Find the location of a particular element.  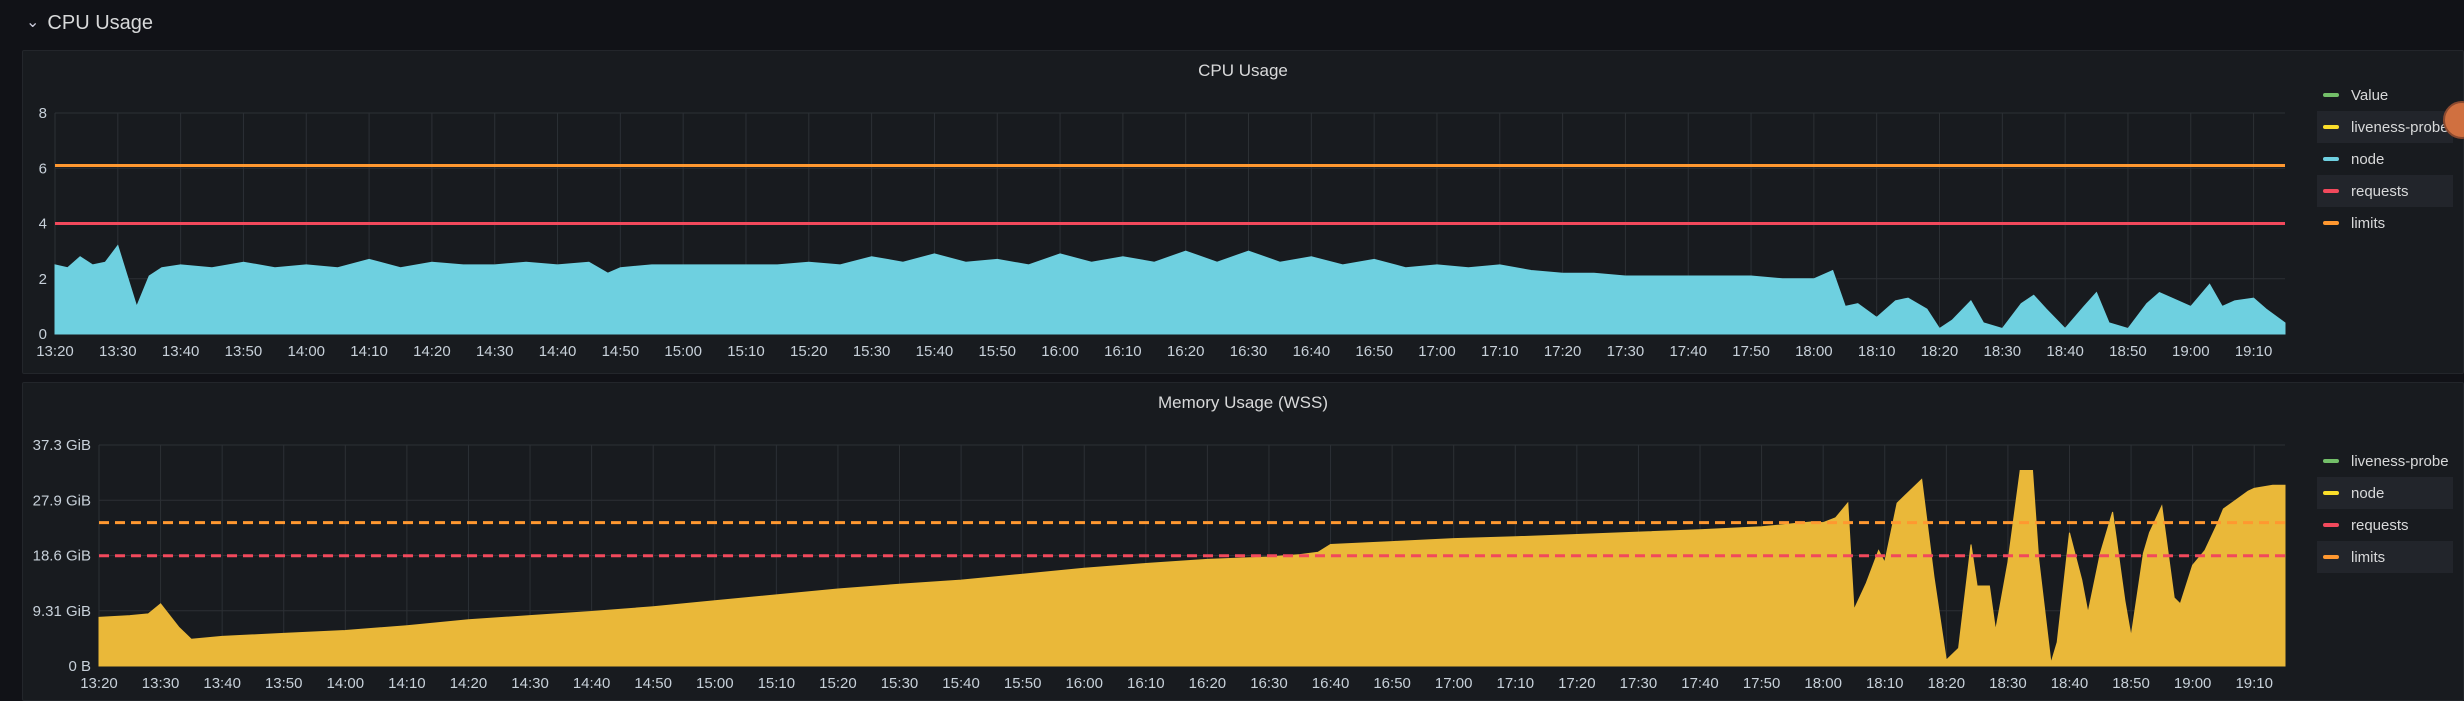

row-title: CPU Usage is located at coordinates (100, 22).